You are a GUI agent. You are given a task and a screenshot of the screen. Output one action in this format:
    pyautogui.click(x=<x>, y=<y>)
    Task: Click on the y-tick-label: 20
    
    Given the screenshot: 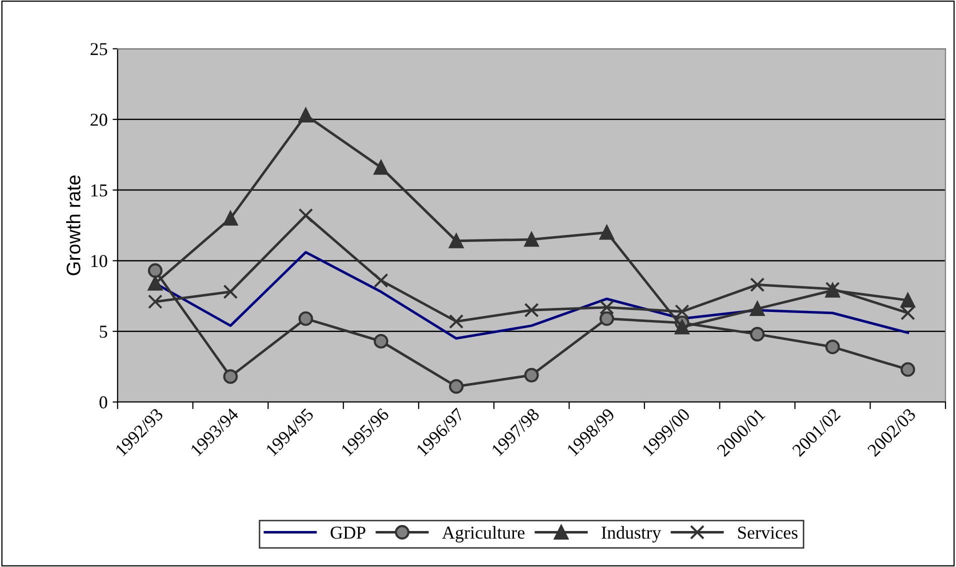 What is the action you would take?
    pyautogui.click(x=99, y=120)
    